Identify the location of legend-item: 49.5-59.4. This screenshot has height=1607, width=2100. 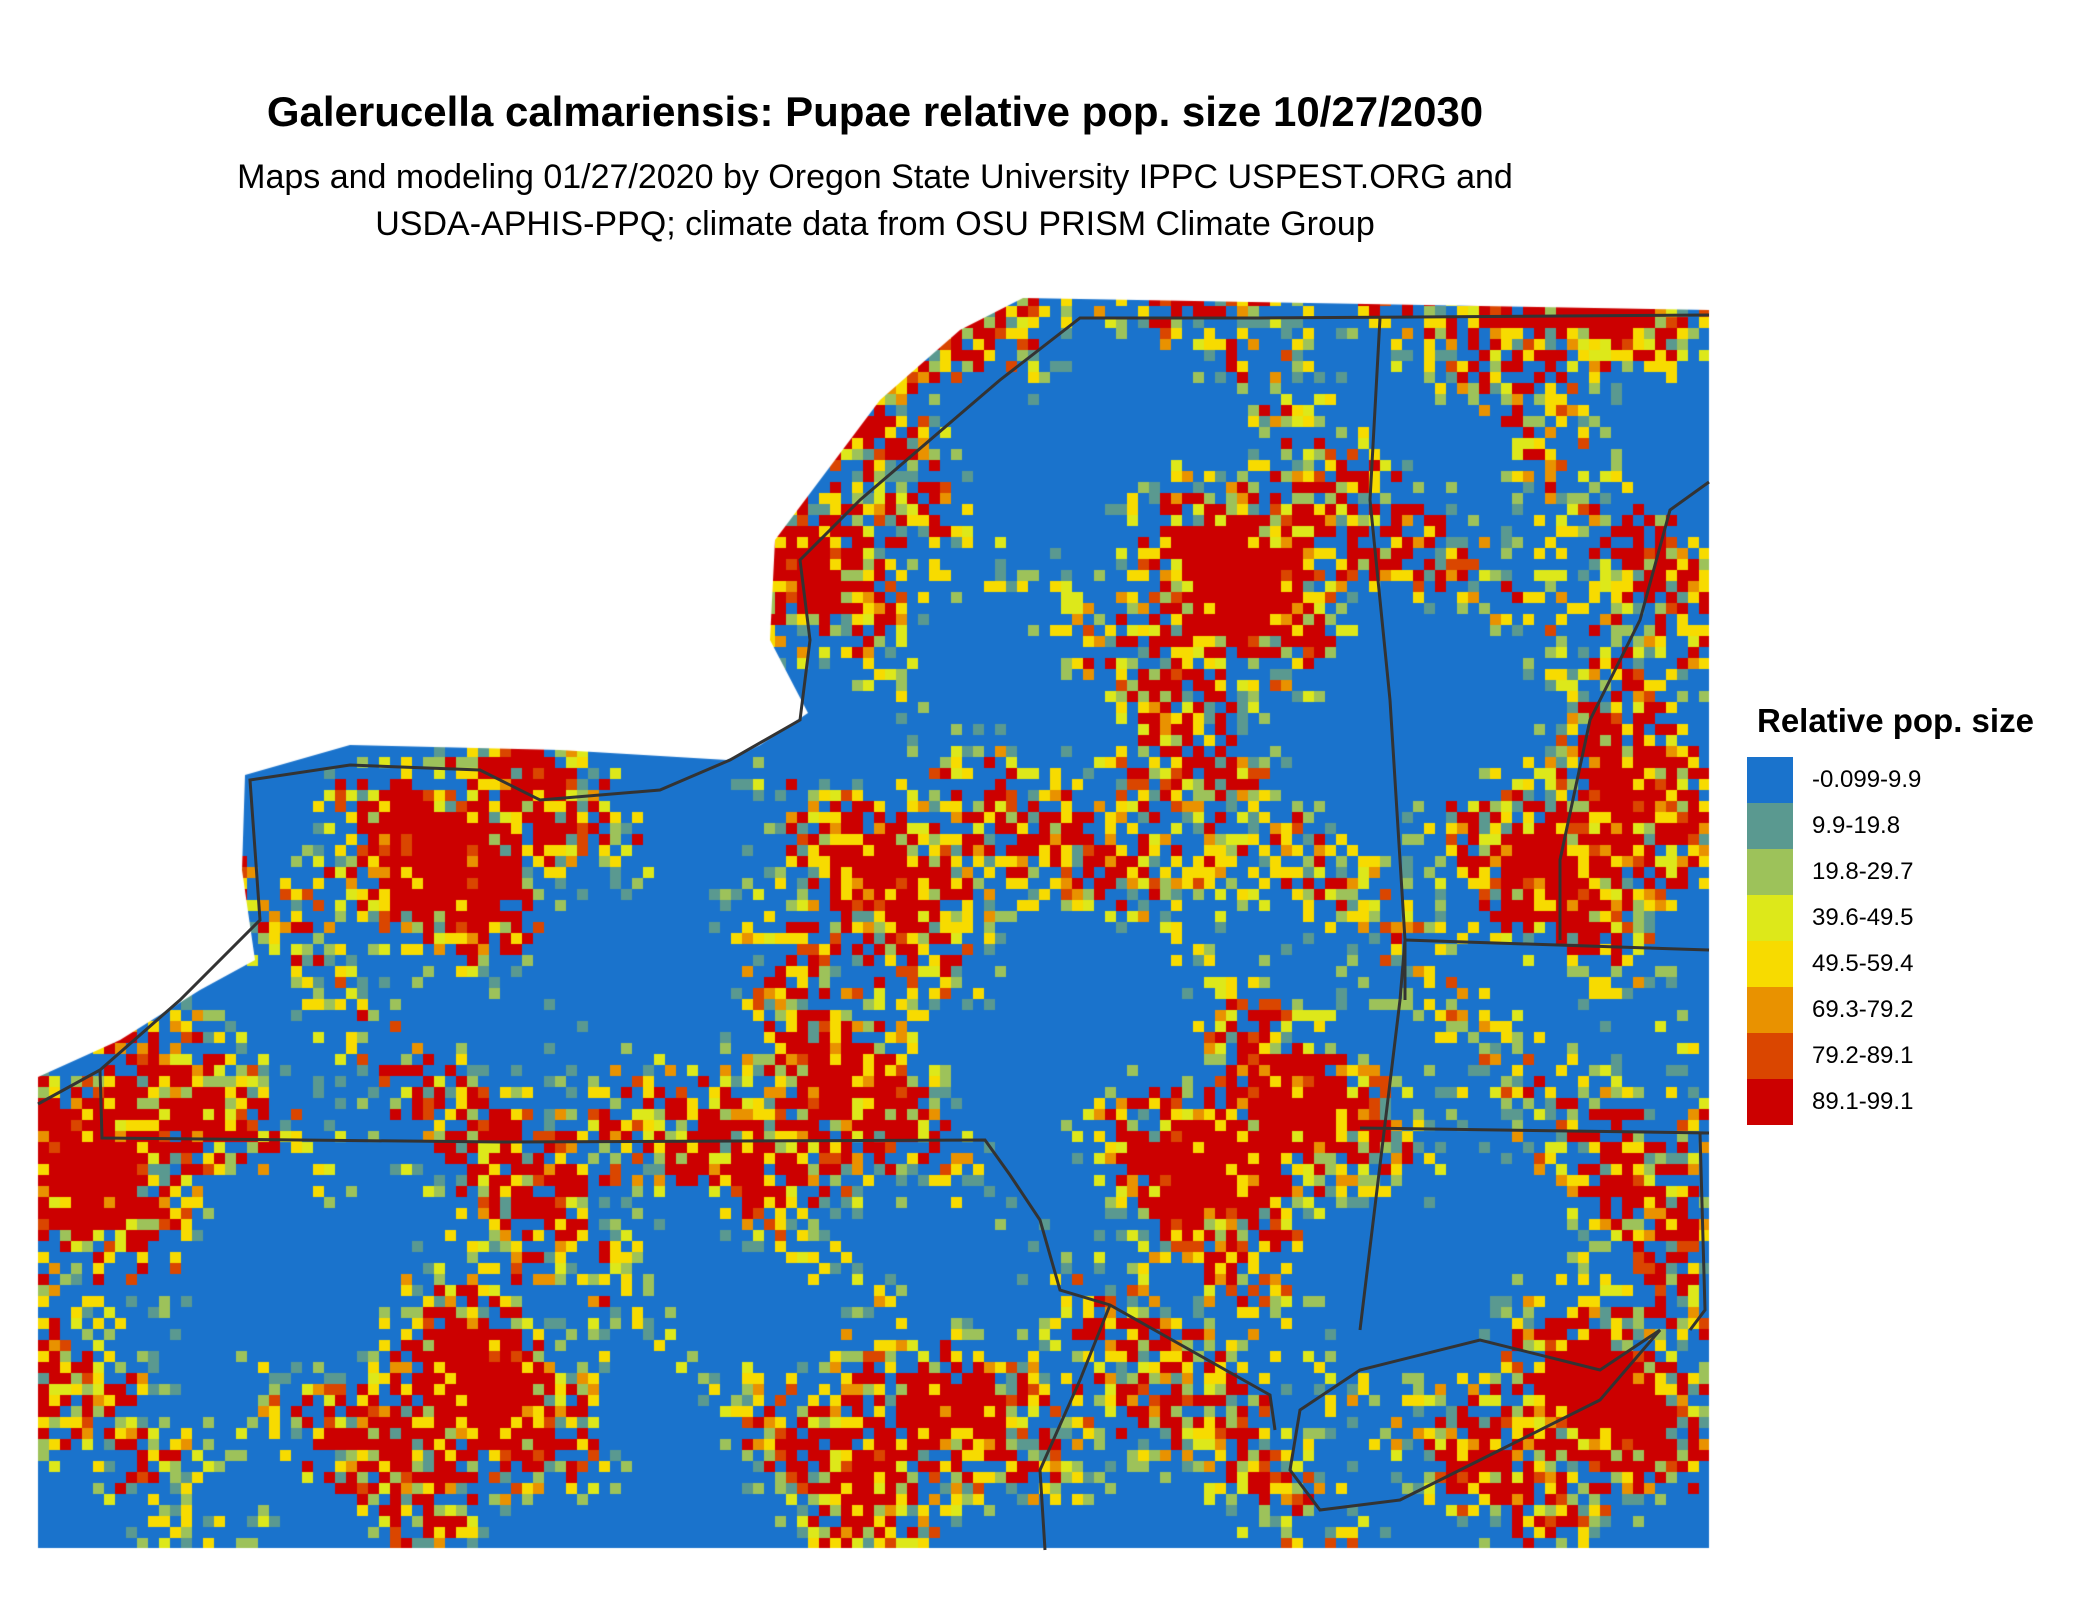
(1890, 964).